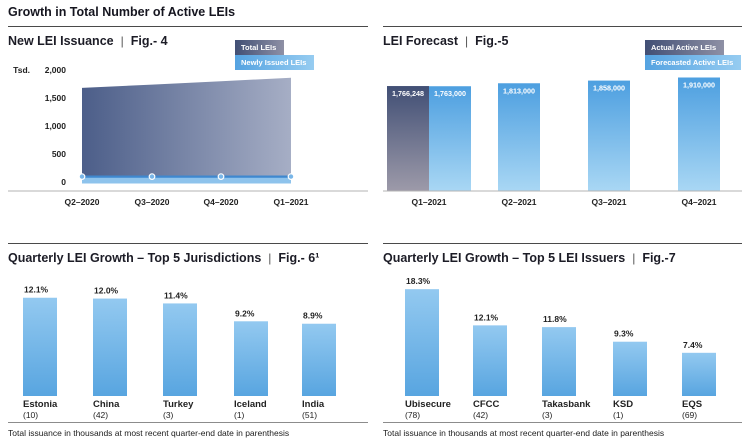 This screenshot has height=441, width=750. Describe the element at coordinates (21, 70) in the screenshot. I see `y-axis-unit-label: Tsd.` at that location.